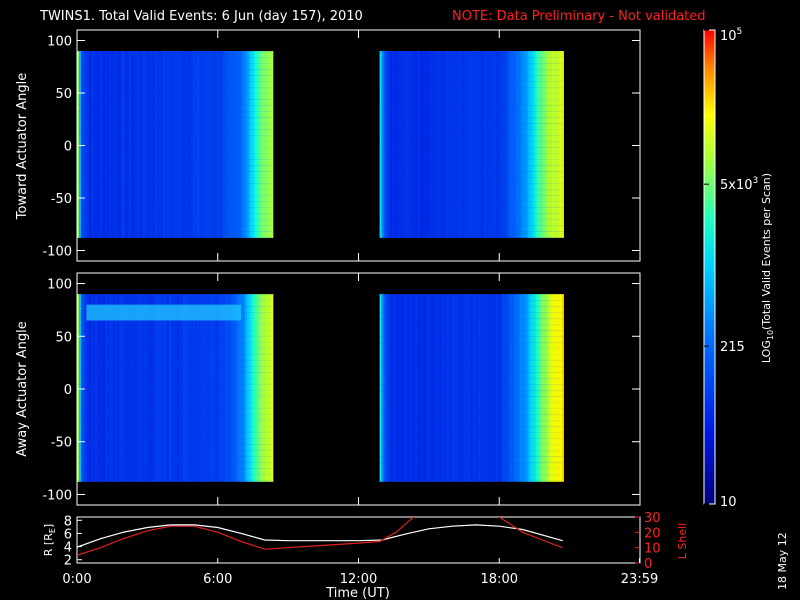 The height and width of the screenshot is (600, 800). What do you see at coordinates (357, 593) in the screenshot?
I see `orbit-xlabel: Time (UT)` at bounding box center [357, 593].